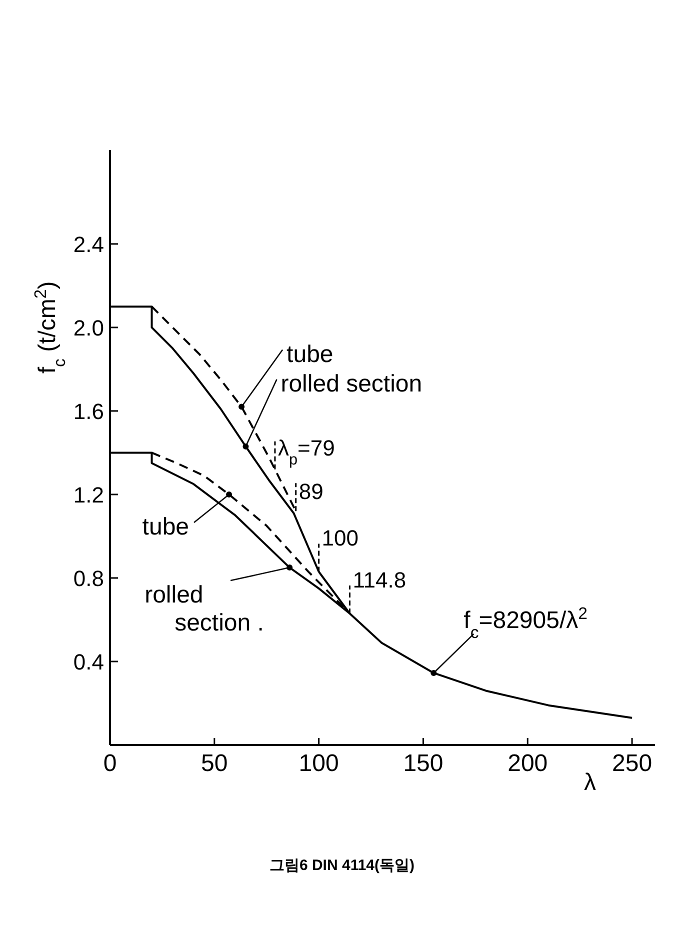  Describe the element at coordinates (88, 244) in the screenshot. I see `y-tick-label: 2.4` at that location.